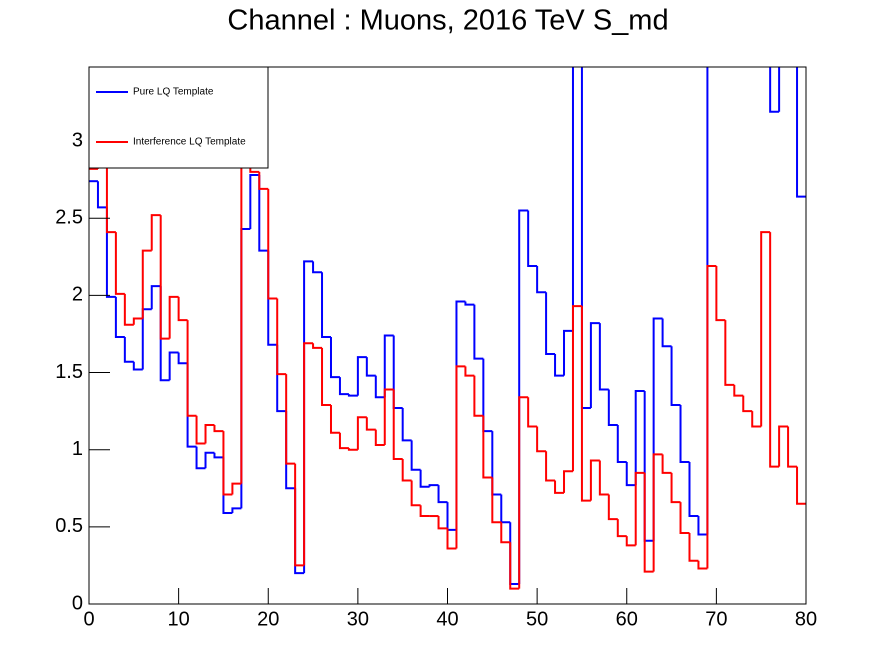 Image resolution: width=896 pixels, height=672 pixels. What do you see at coordinates (358, 619) in the screenshot?
I see `x-tick-label: 30` at bounding box center [358, 619].